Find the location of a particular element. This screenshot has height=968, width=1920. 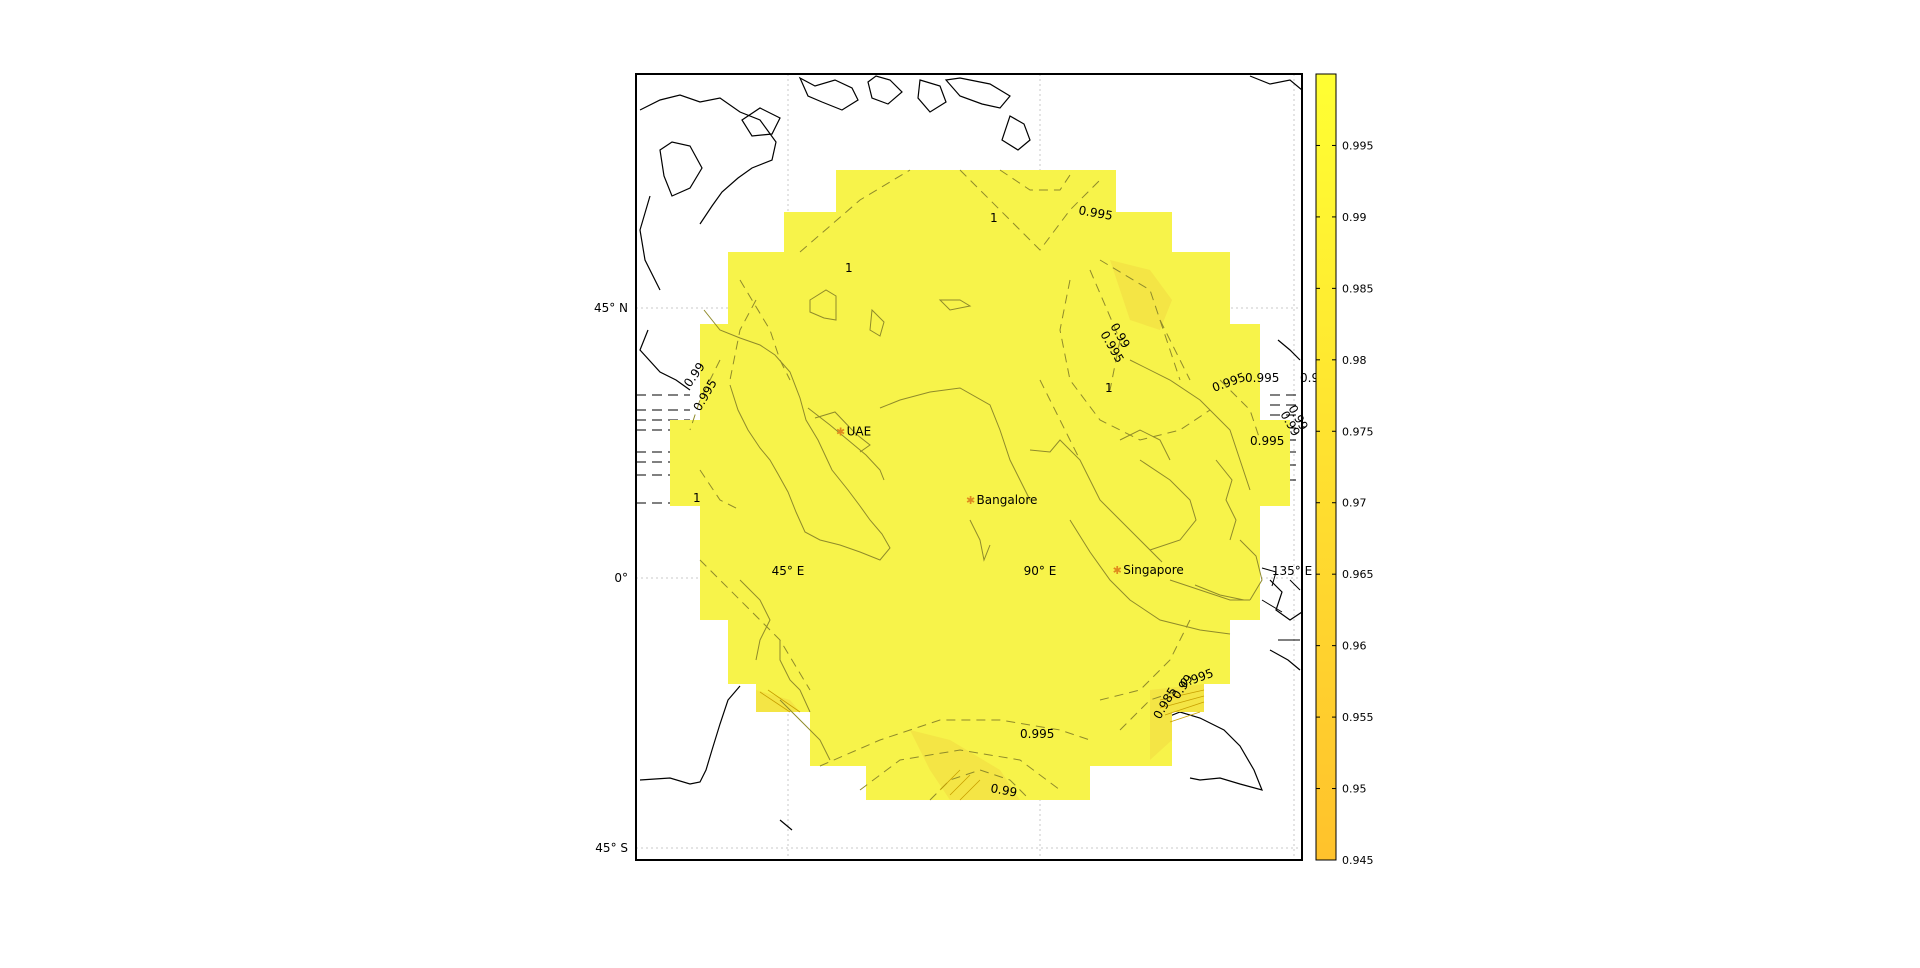

lon-label: 90° E is located at coordinates (1040, 571).